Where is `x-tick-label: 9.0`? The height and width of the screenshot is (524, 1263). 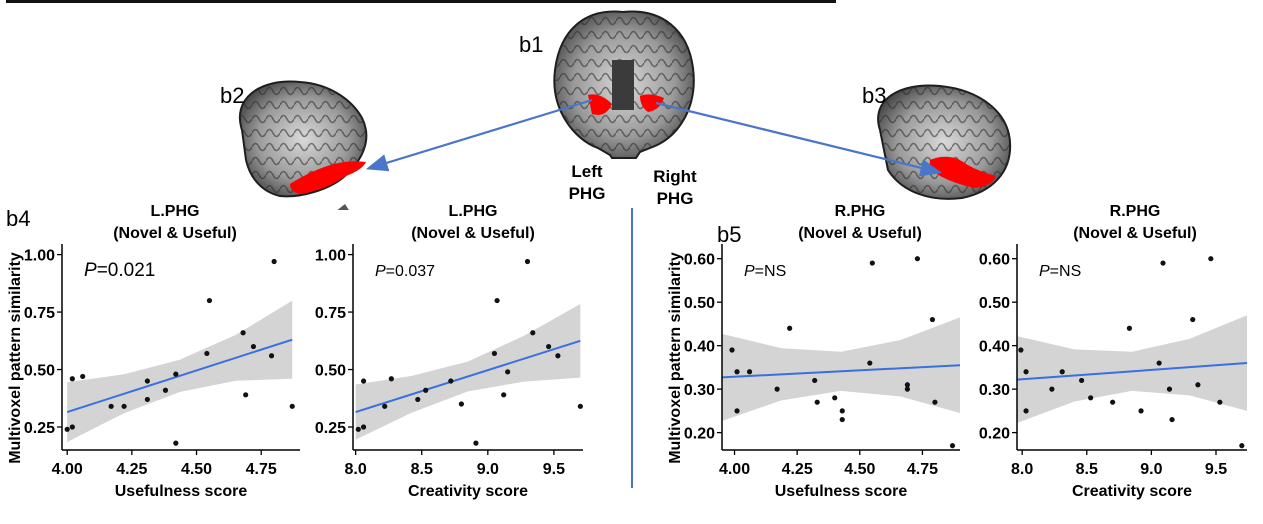
x-tick-label: 9.0 is located at coordinates (1151, 469).